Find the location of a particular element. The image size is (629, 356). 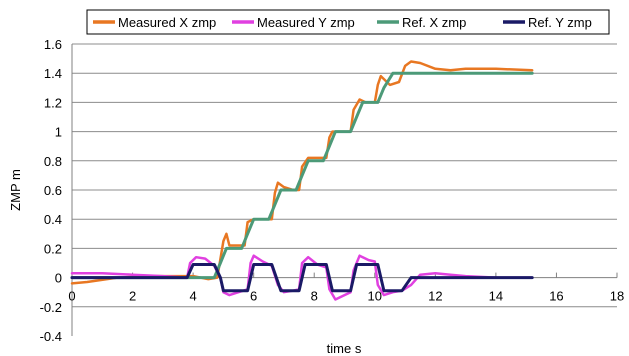

y-tick-label: 0.2 is located at coordinates (53, 248).